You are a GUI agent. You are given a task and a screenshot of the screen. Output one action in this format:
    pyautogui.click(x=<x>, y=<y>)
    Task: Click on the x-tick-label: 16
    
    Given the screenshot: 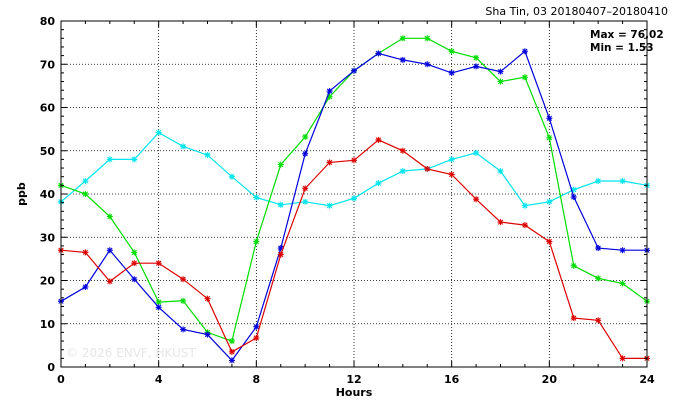 What is the action you would take?
    pyautogui.click(x=452, y=379)
    